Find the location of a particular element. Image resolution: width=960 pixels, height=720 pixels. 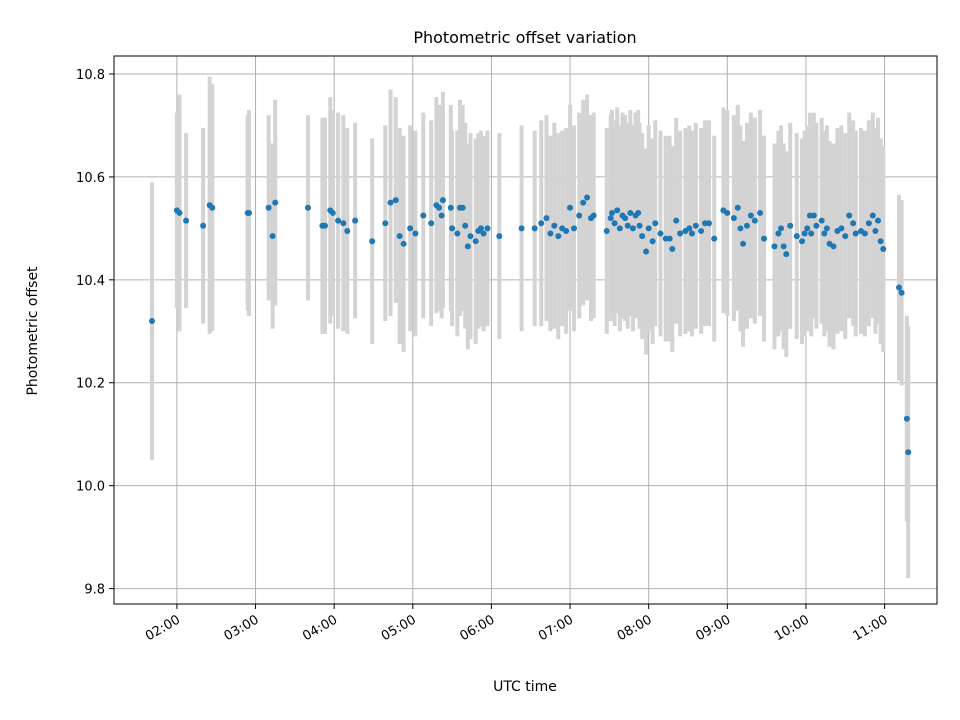

y-tick-label: 10.8 is located at coordinates (90, 75).